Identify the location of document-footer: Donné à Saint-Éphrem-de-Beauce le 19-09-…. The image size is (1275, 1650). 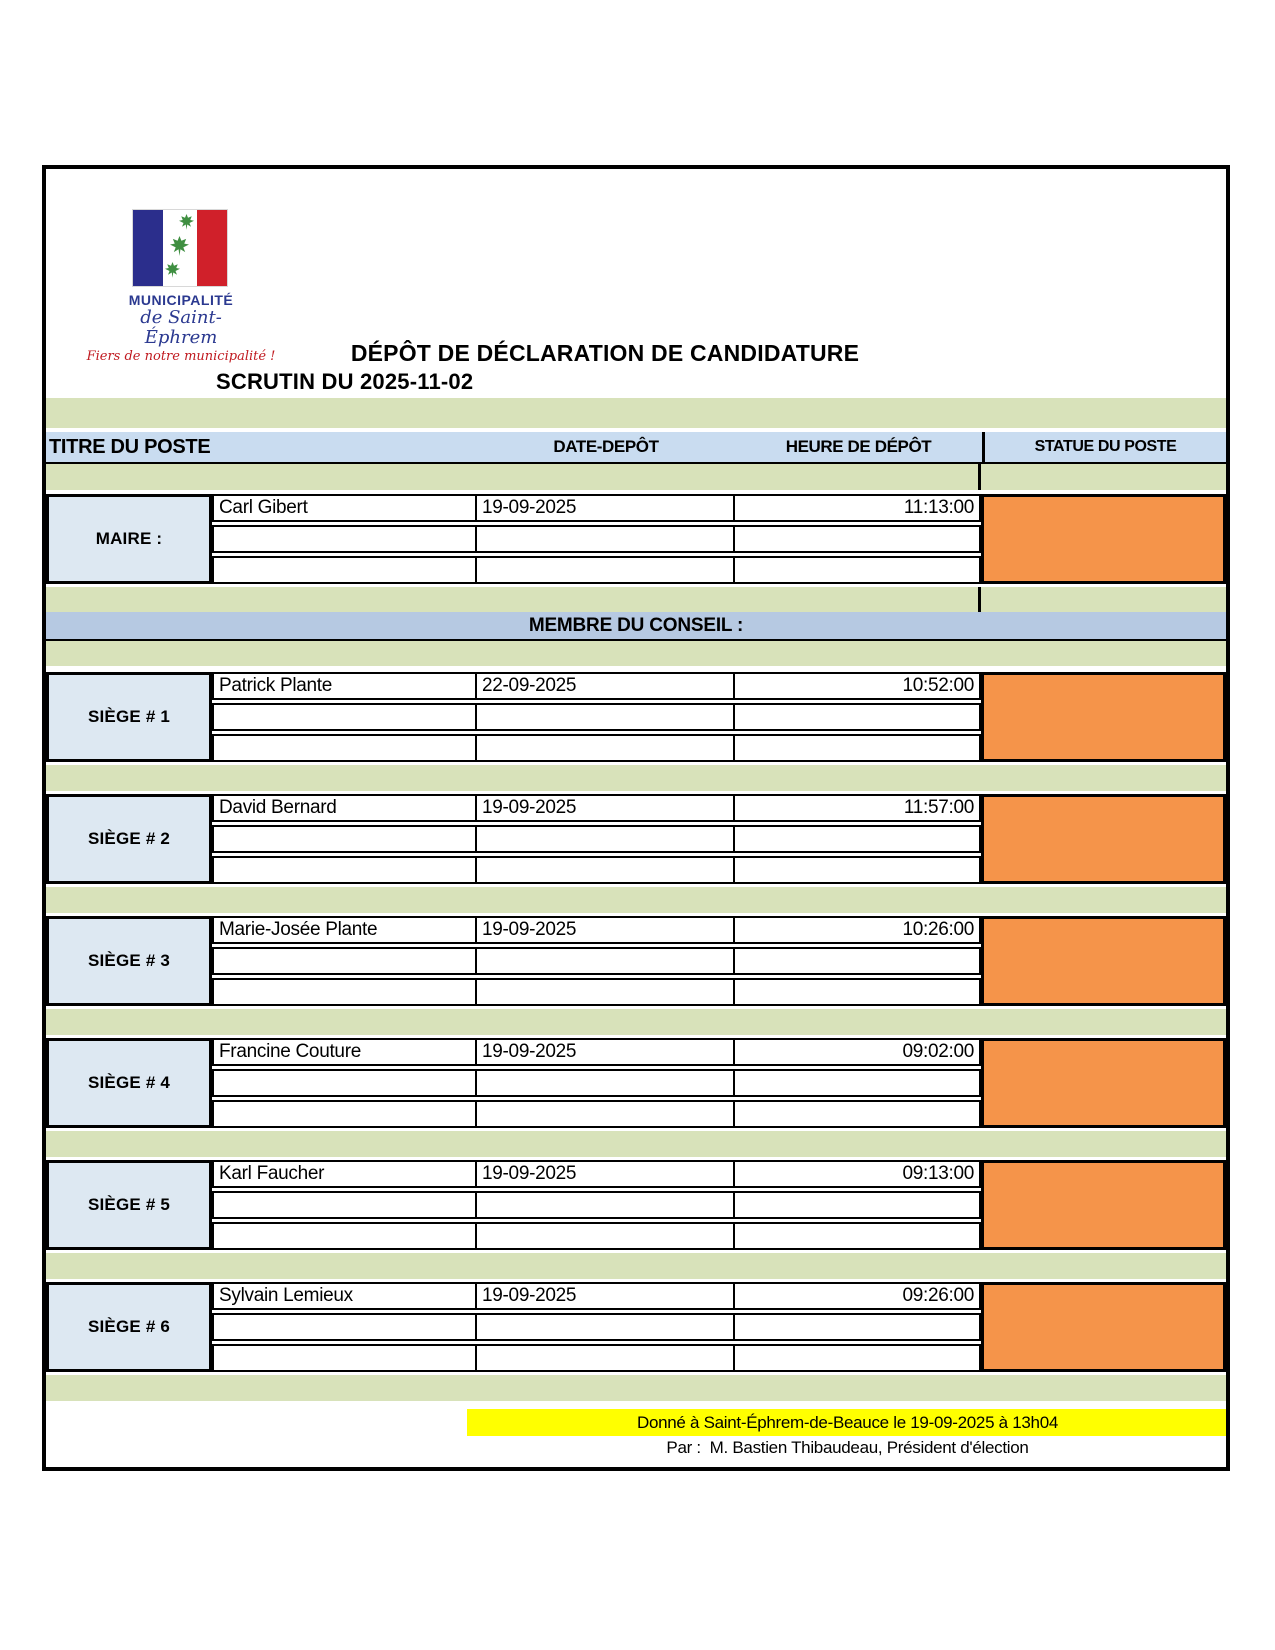
(636, 1430).